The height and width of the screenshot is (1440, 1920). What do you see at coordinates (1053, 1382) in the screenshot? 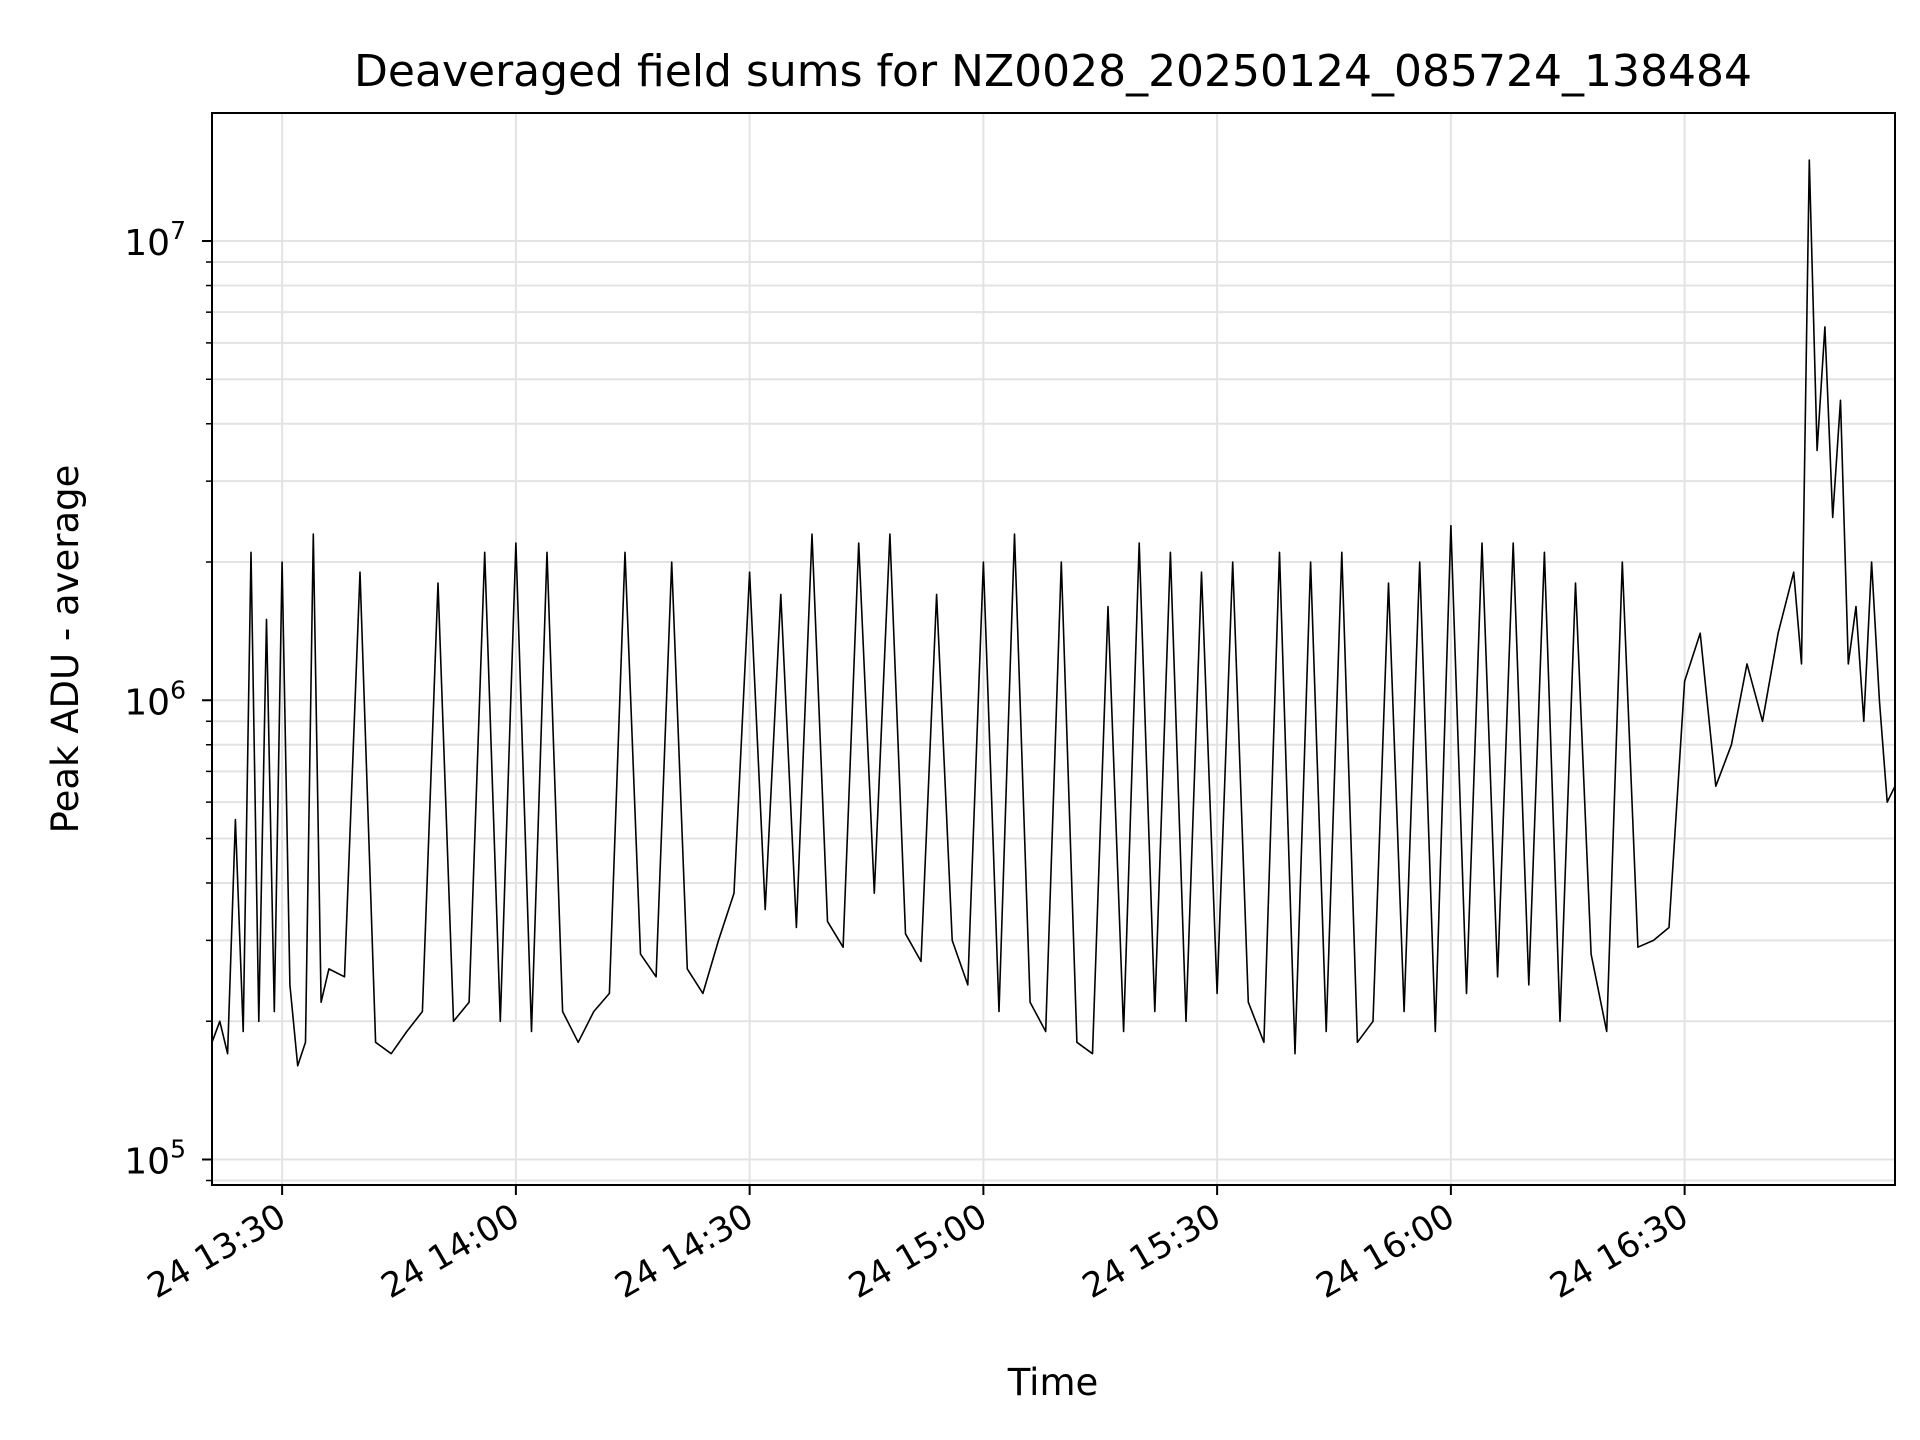
I see `x-axis-label: Time` at bounding box center [1053, 1382].